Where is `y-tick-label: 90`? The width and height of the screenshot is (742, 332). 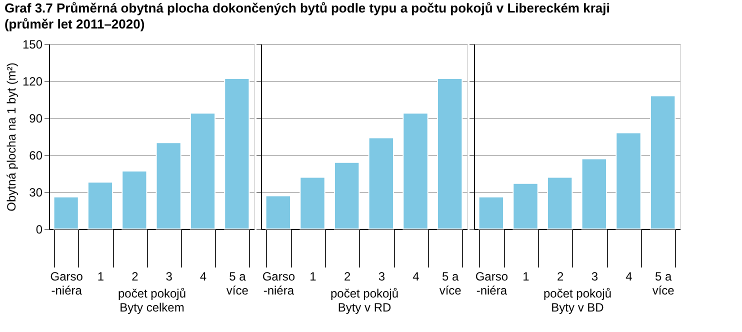 y-tick-label: 90 is located at coordinates (36, 119).